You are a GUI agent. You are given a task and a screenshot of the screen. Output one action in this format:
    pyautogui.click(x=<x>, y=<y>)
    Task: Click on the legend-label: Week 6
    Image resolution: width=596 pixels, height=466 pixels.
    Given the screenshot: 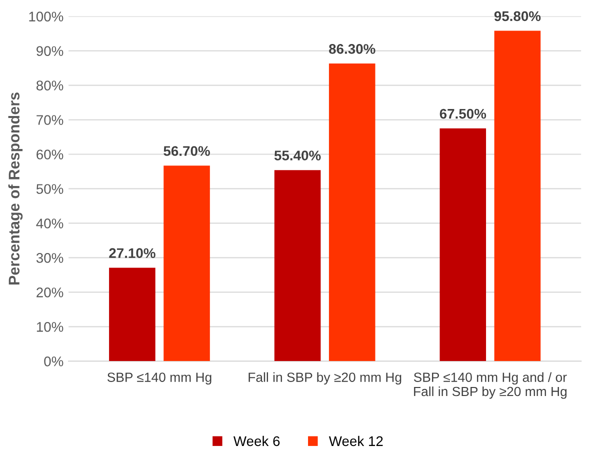 What is the action you would take?
    pyautogui.click(x=256, y=441)
    